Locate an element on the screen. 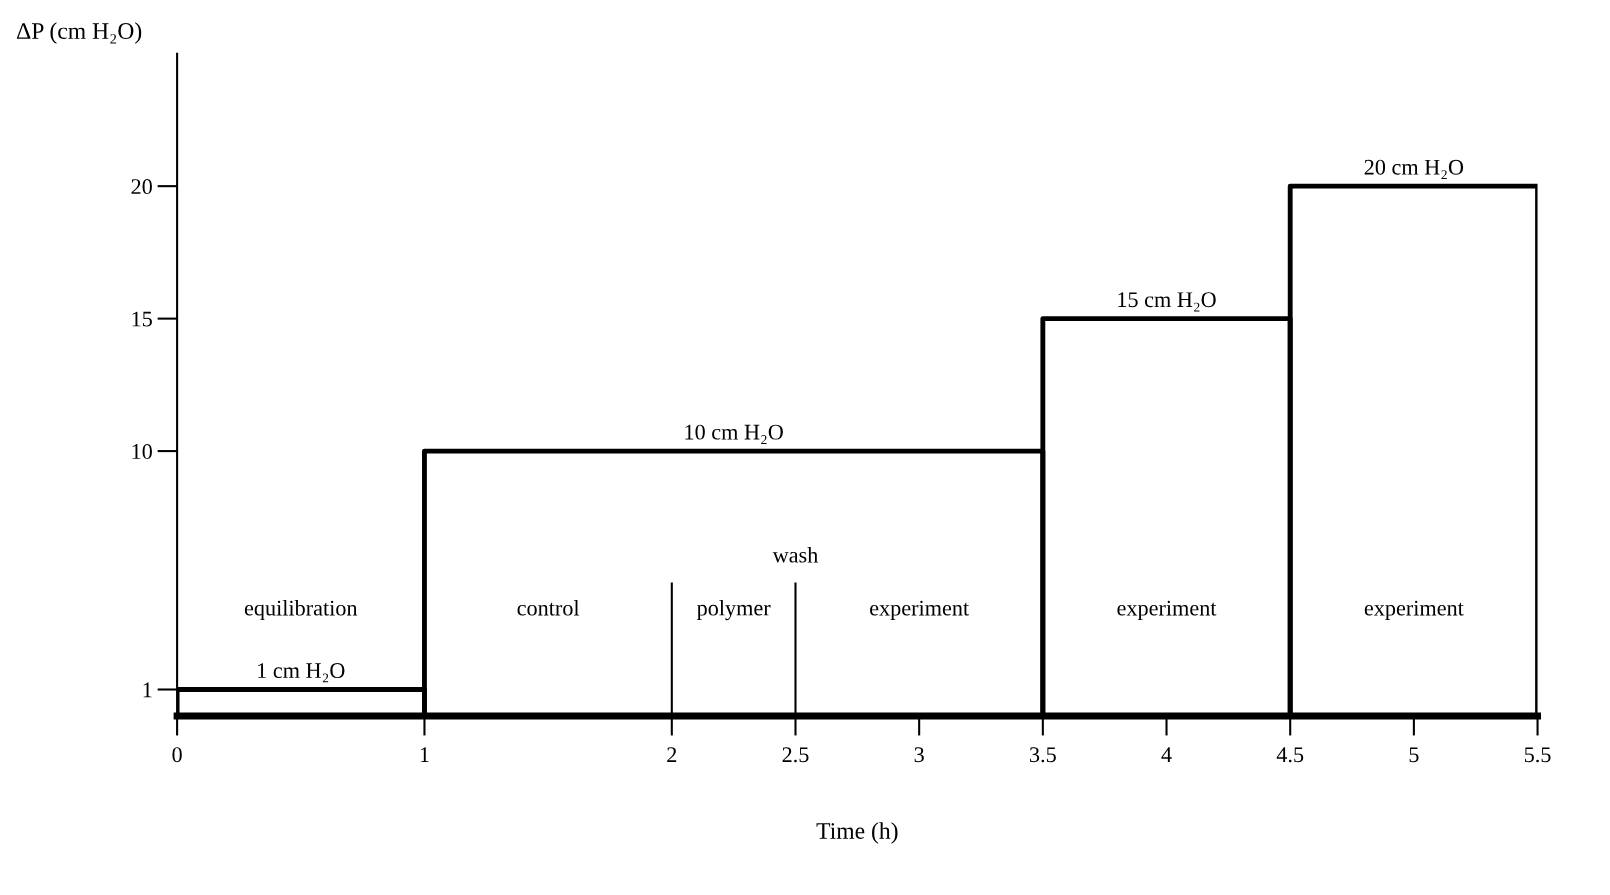  x-tick-label: 0 is located at coordinates (177, 755).